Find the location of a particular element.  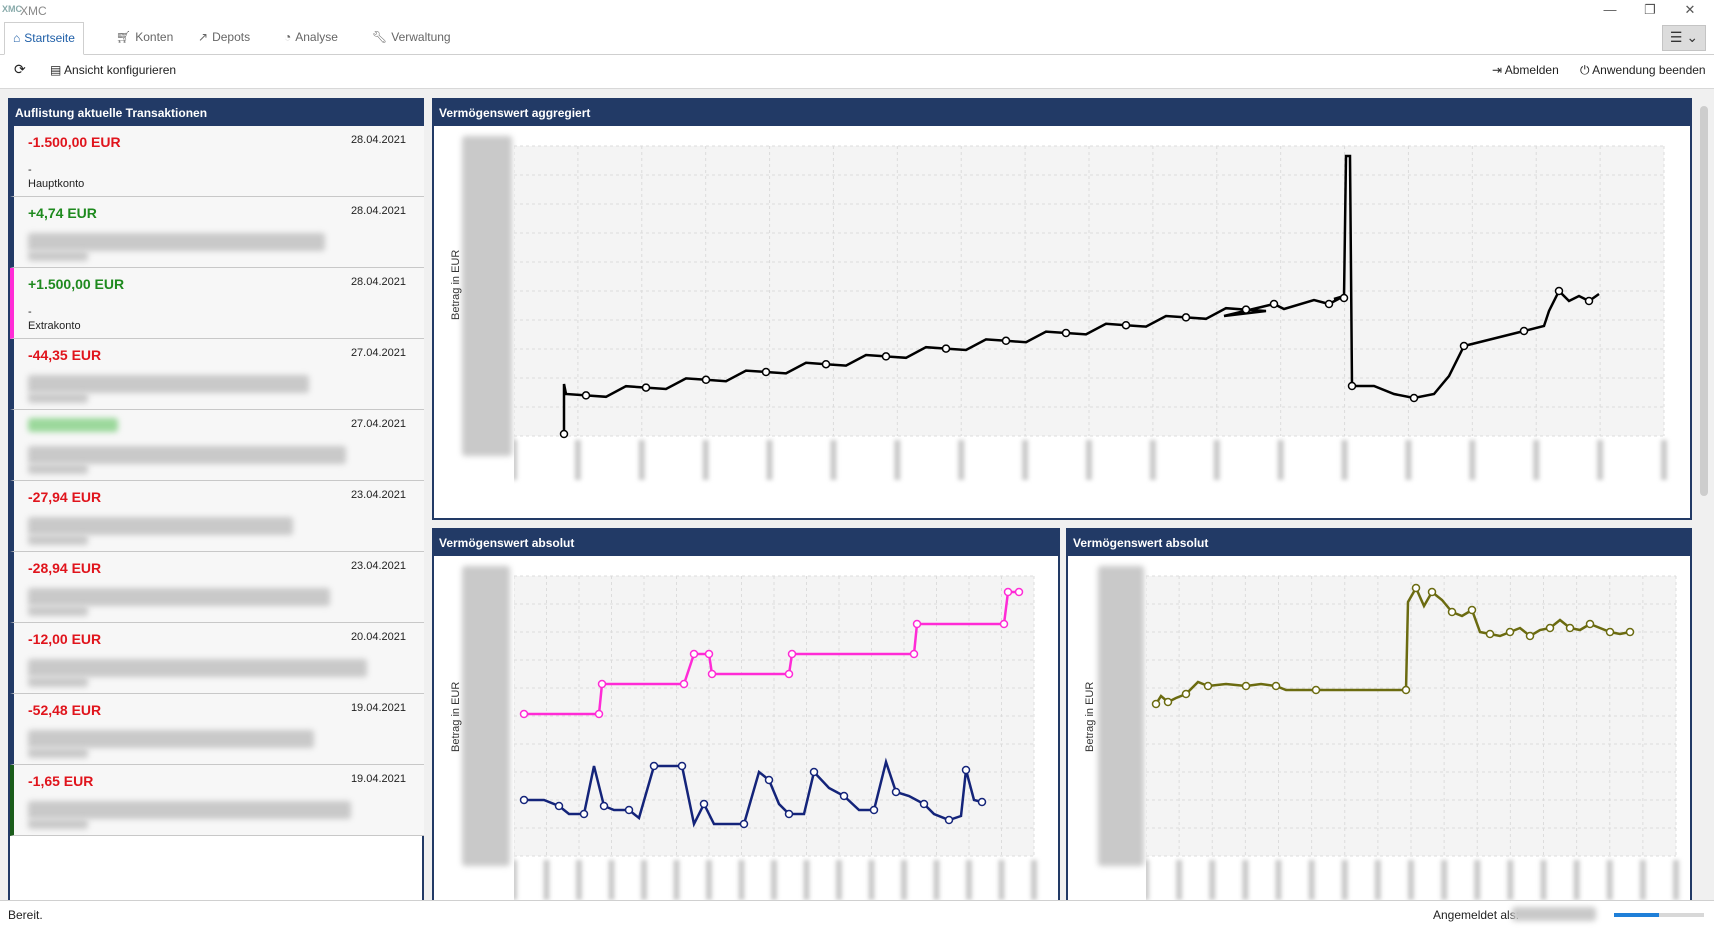

pie-icon: ◔ is located at coordinates (288, 37).